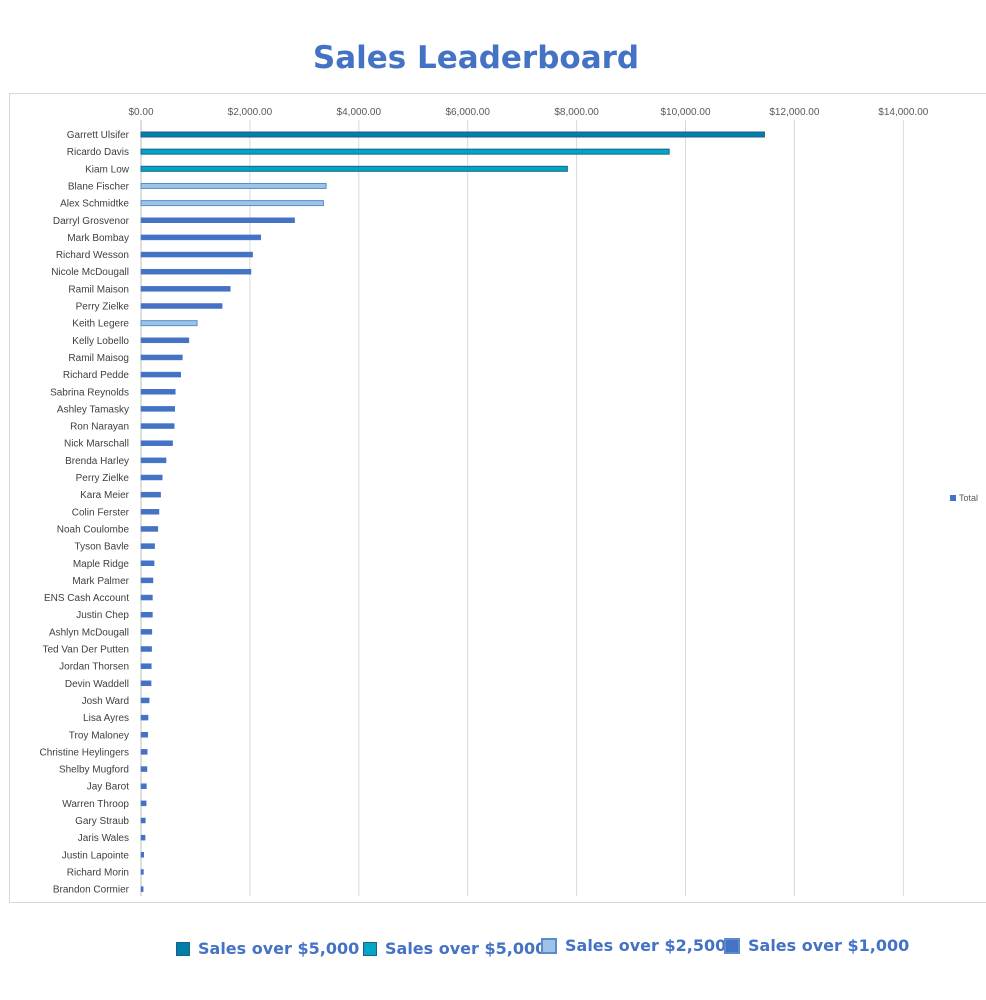 This screenshot has width=986, height=1000. Describe the element at coordinates (576, 112) in the screenshot. I see `x-tick-label: $8,000.00` at that location.